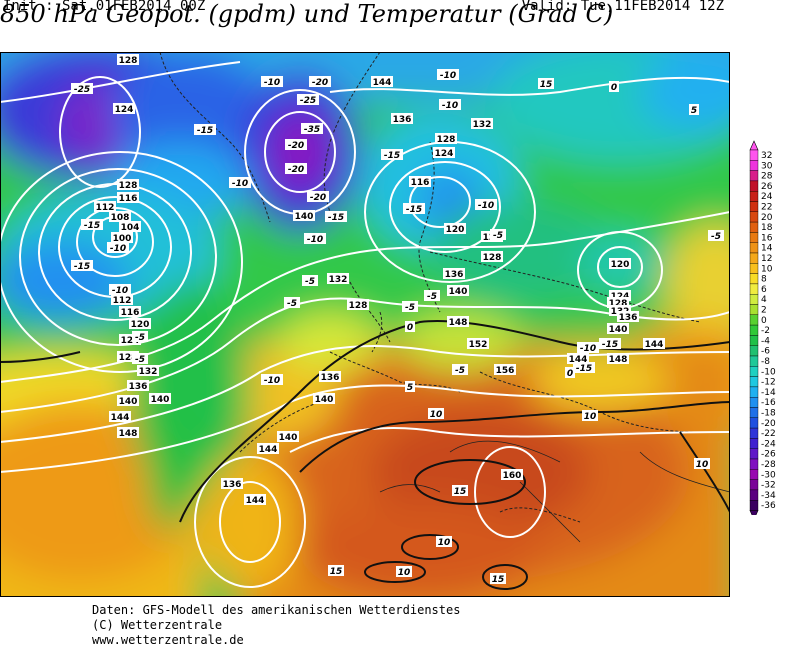  I want to click on temperature-label: -35, so click(312, 130).